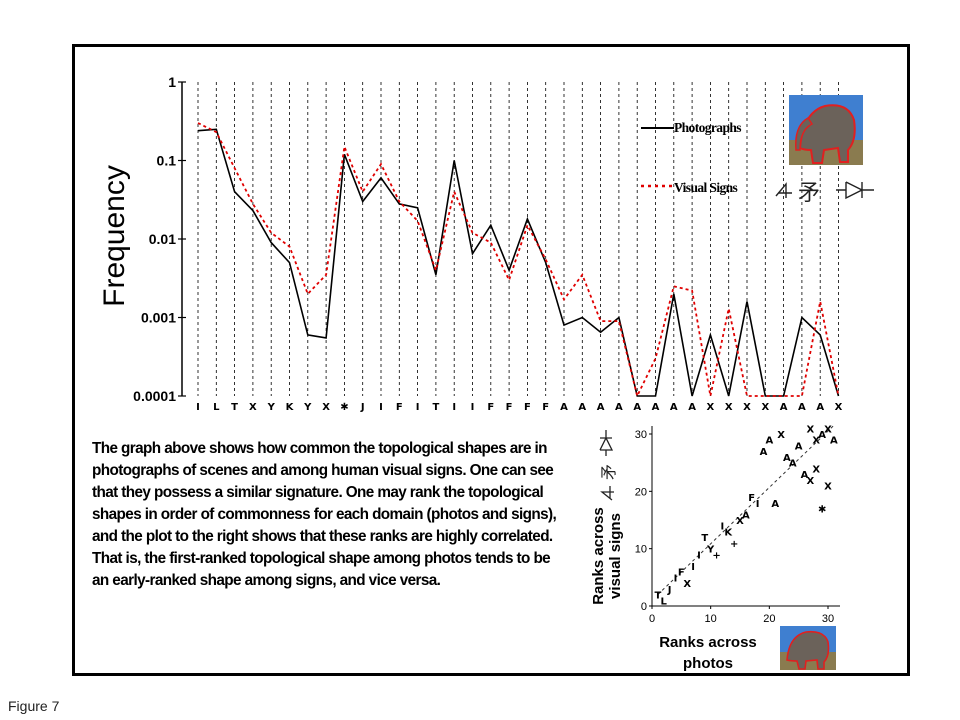  What do you see at coordinates (664, 601) in the screenshot?
I see `rank-point: L` at bounding box center [664, 601].